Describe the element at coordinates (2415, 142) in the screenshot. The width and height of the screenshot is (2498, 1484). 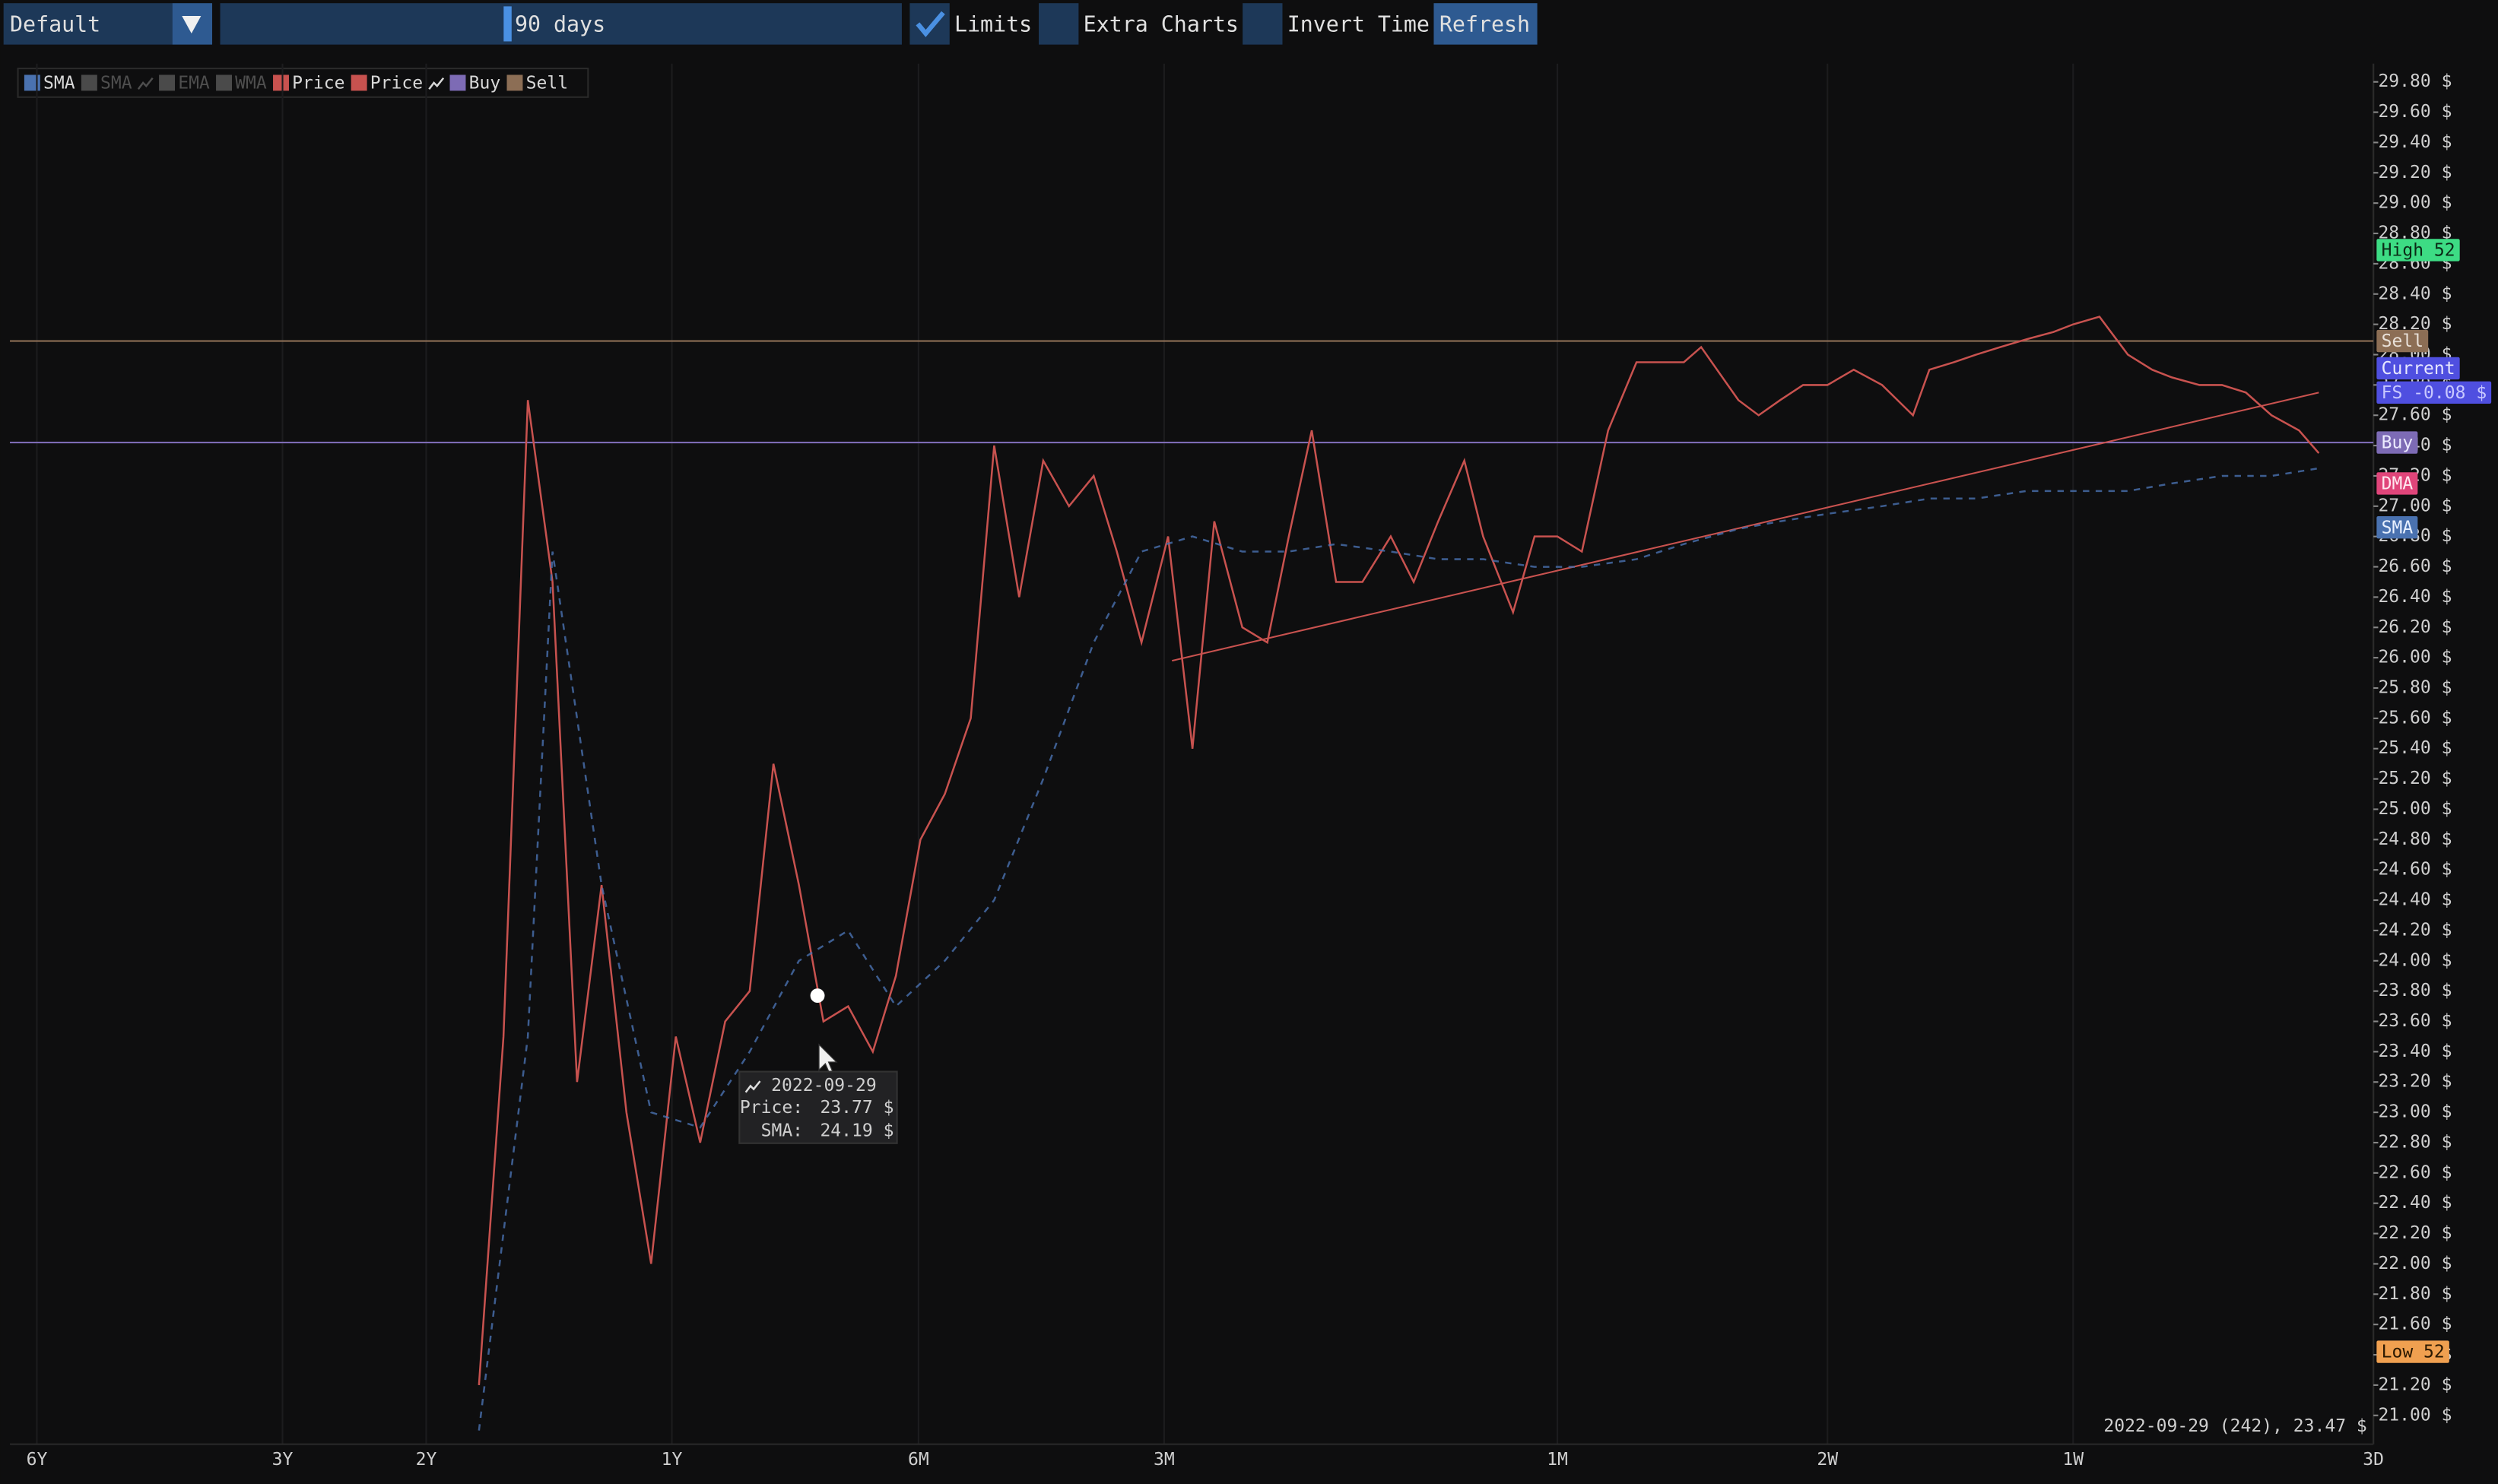
I see `y-tick-label: 29.40 $` at that location.